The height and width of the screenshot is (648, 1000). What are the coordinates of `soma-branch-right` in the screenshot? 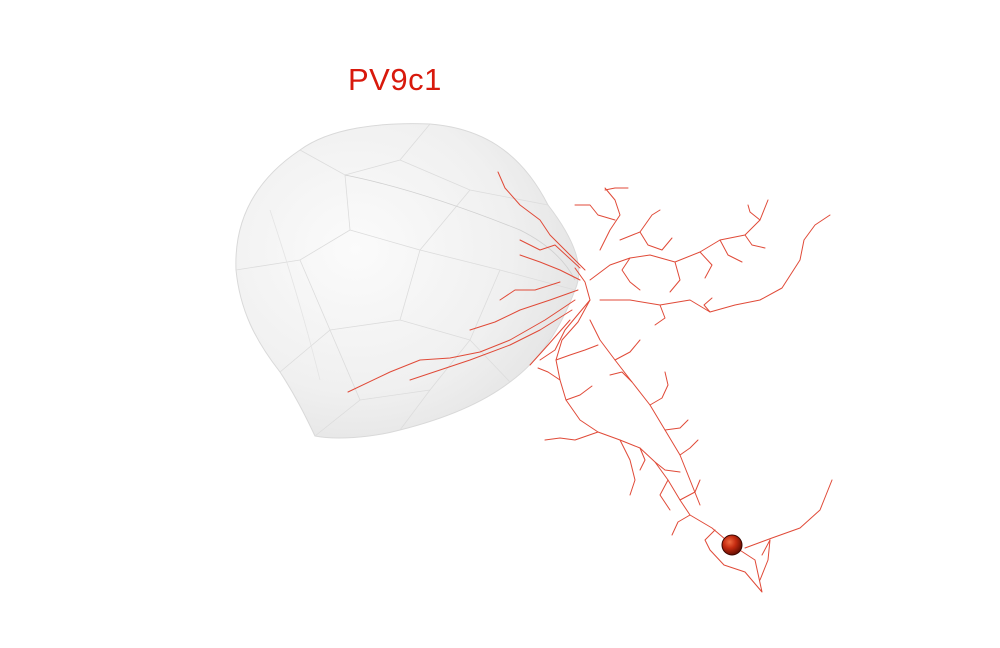 It's located at (788, 514).